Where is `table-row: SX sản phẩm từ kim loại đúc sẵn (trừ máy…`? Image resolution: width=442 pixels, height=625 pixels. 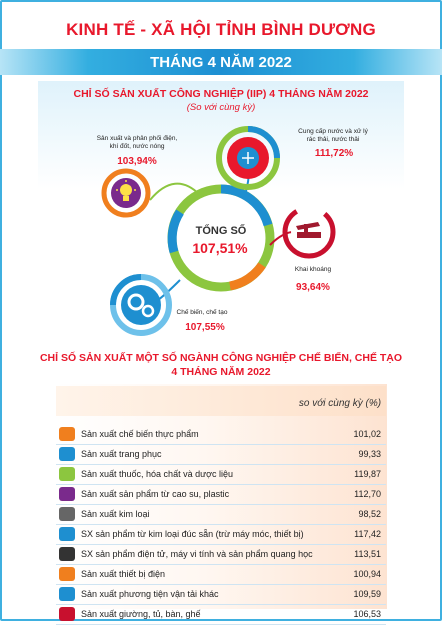
table-row: SX sản phẩm từ kim loại đúc sẵn (trừ máy… is located at coordinates (221, 534).